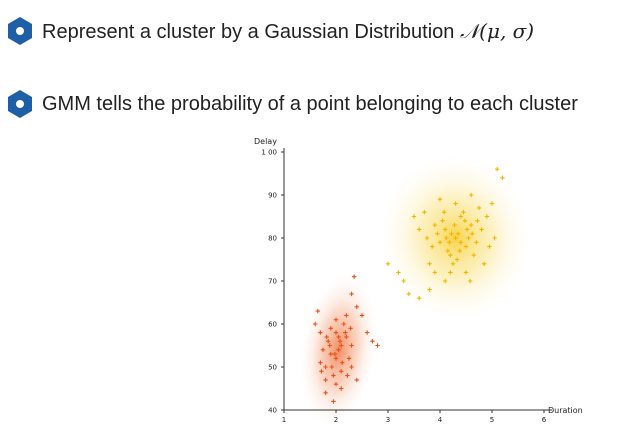 This screenshot has height=429, width=621. What do you see at coordinates (336, 420) in the screenshot?
I see `x-tick-label: 2` at bounding box center [336, 420].